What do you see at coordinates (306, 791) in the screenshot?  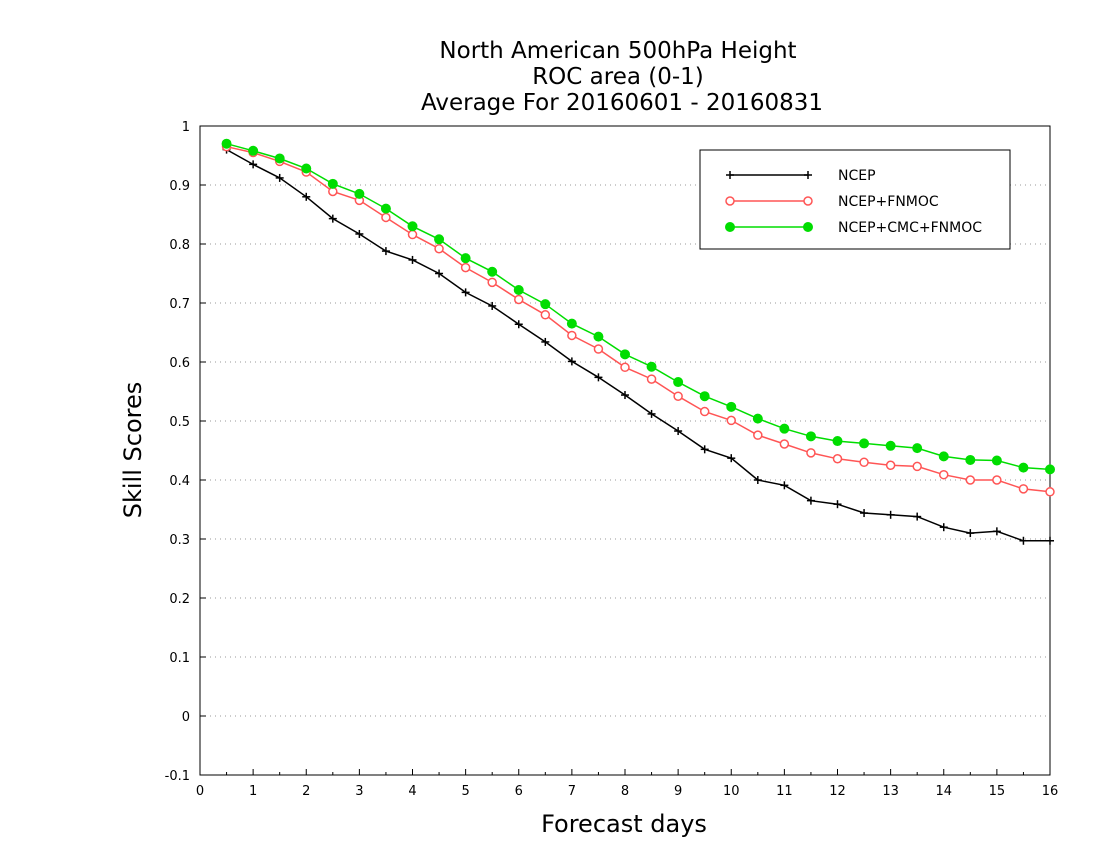 I see `x-tick-label: 2` at bounding box center [306, 791].